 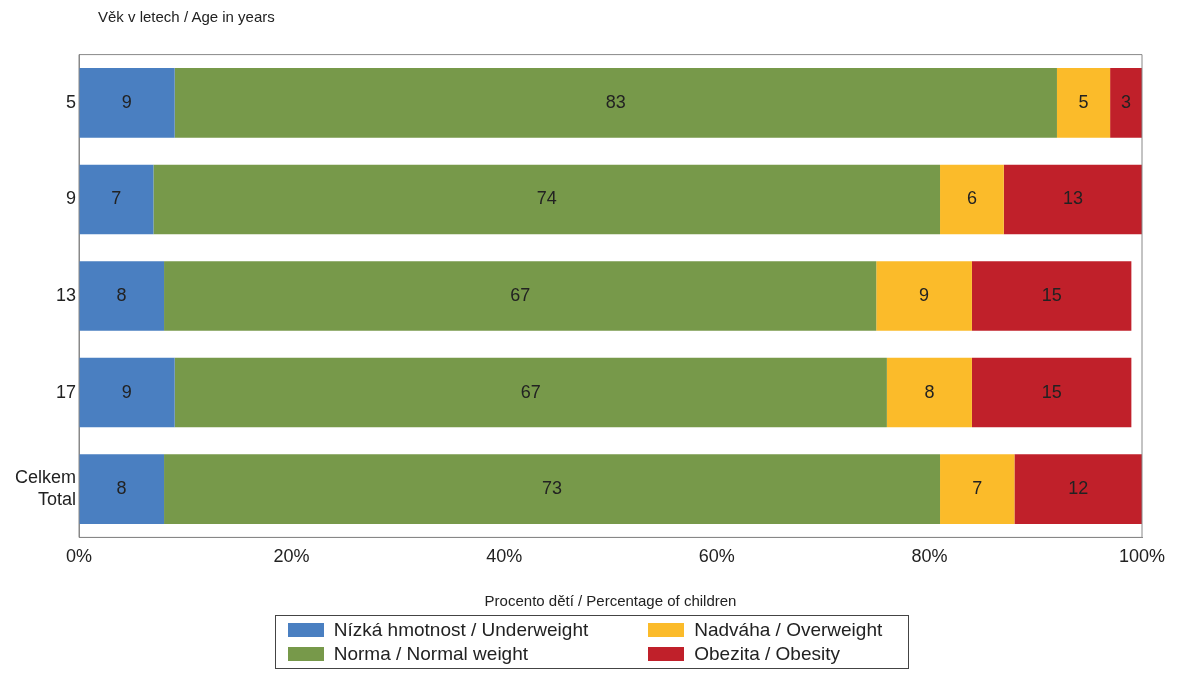 I want to click on y-tick-label: 9, so click(x=71, y=198).